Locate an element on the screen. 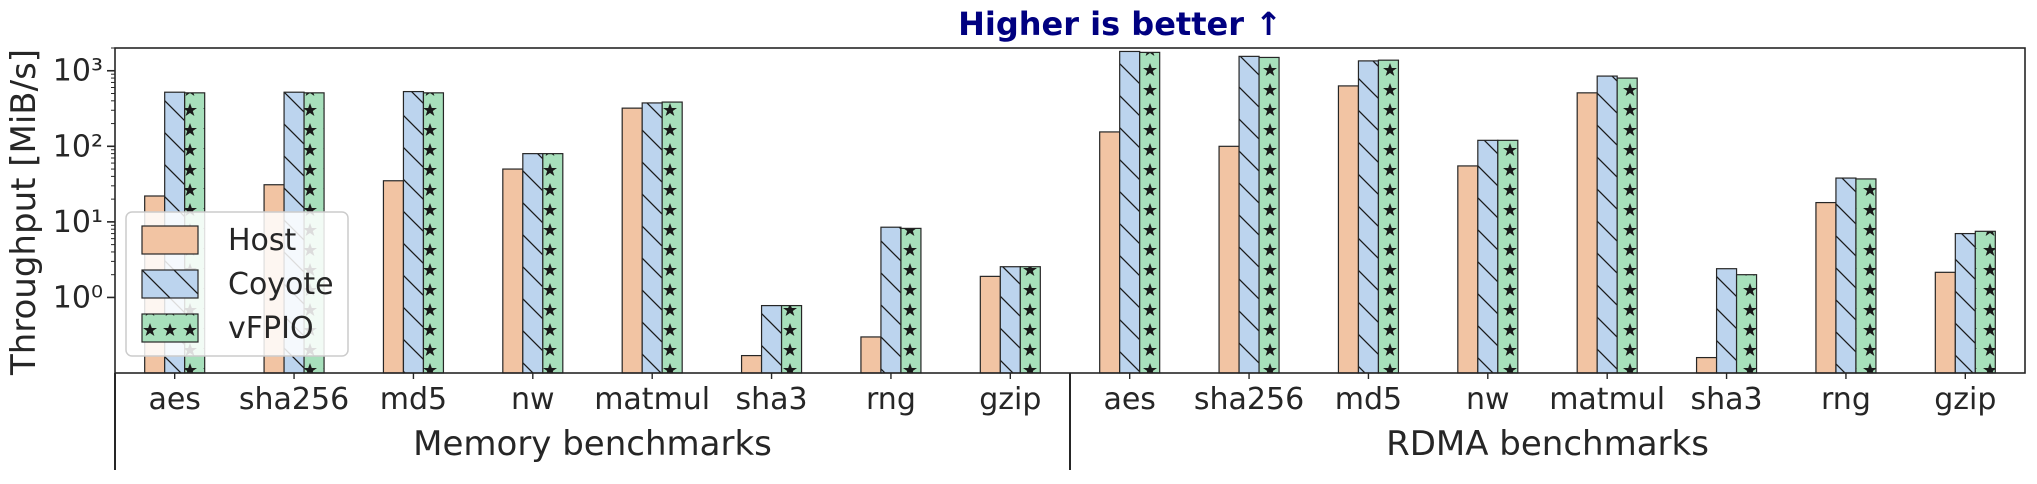 The image size is (2037, 484). y-axis: 10⁰ 10¹ 10² 10³ is located at coordinates (84, 181).